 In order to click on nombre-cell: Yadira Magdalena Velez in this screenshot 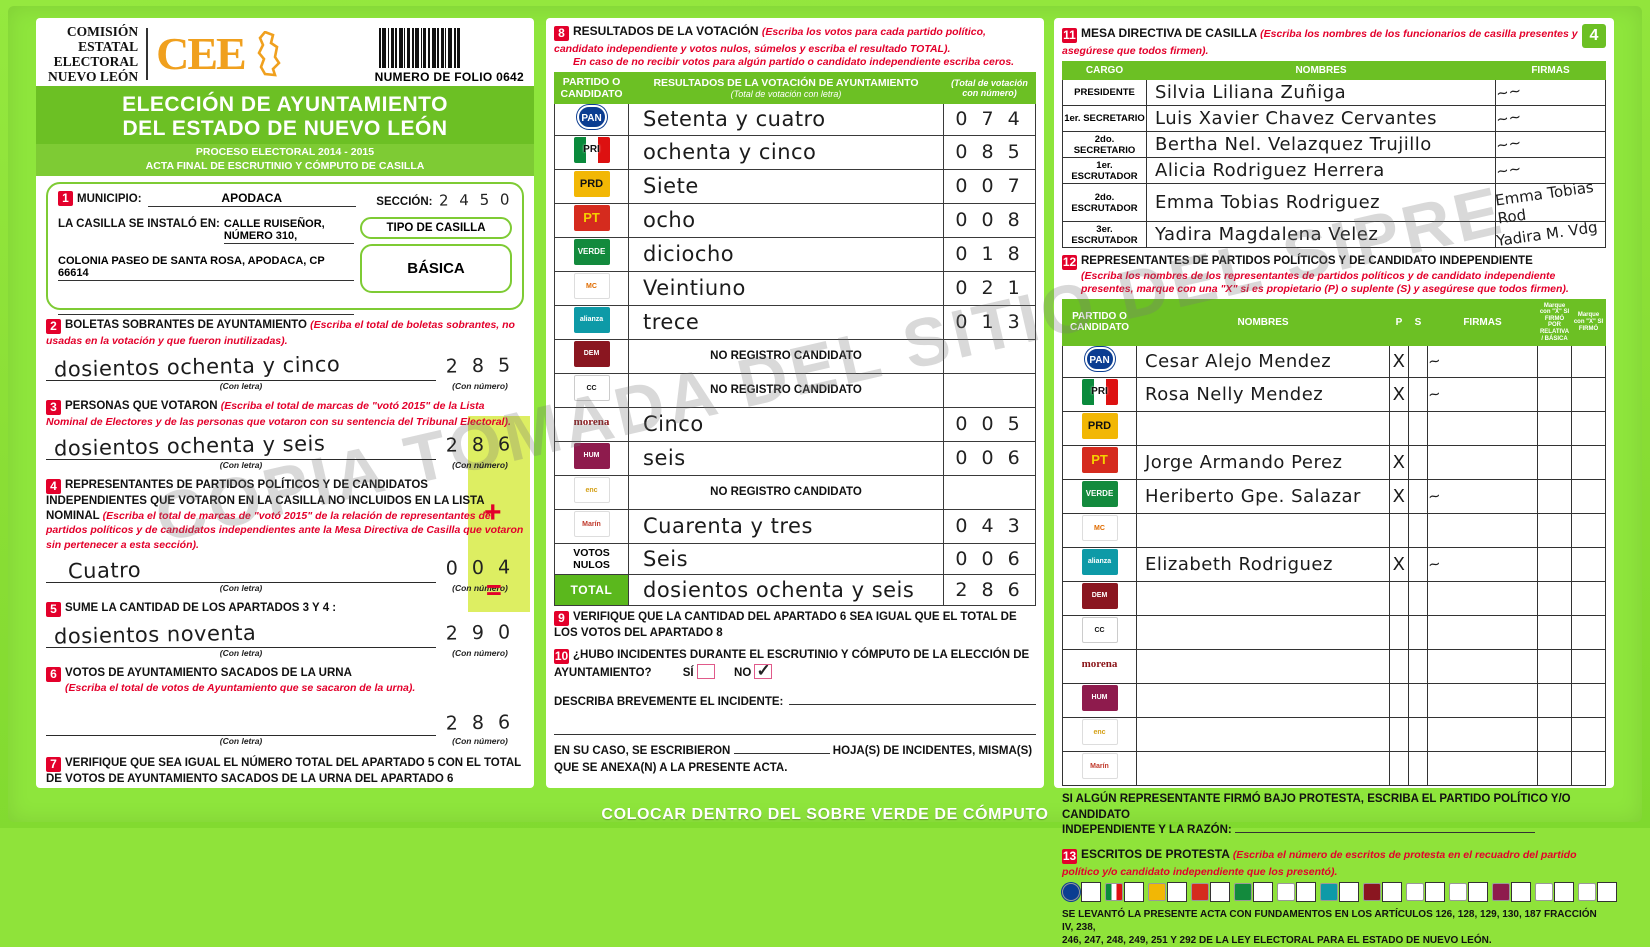, I will do `click(1321, 234)`.